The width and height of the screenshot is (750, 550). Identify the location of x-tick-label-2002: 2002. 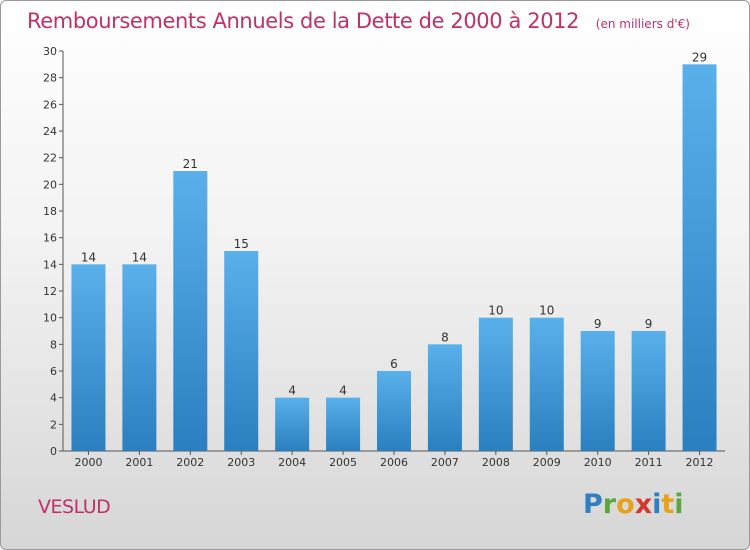
(190, 462).